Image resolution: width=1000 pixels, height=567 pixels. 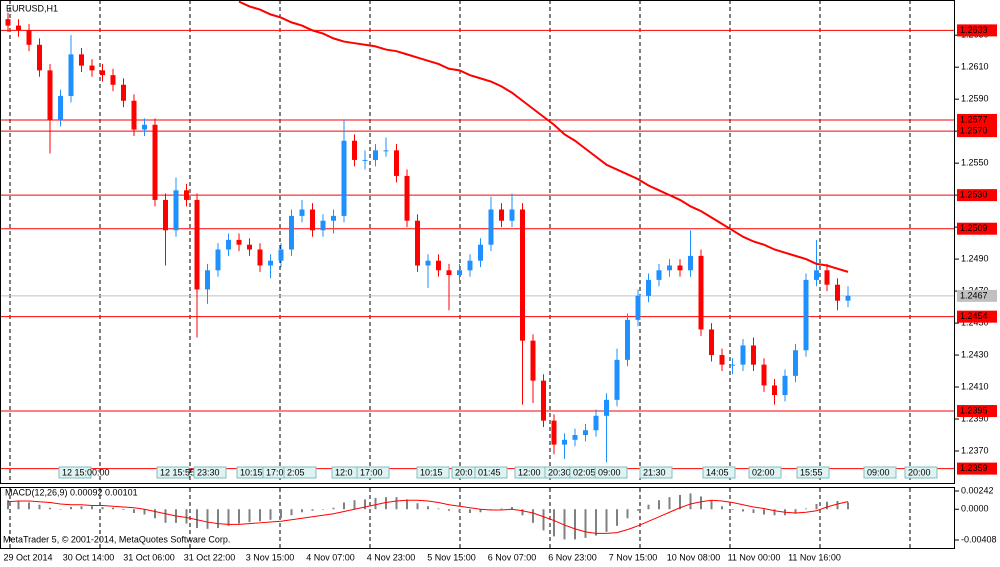 What do you see at coordinates (89, 557) in the screenshot?
I see `x-tick-label: 30 Oct 14:00` at bounding box center [89, 557].